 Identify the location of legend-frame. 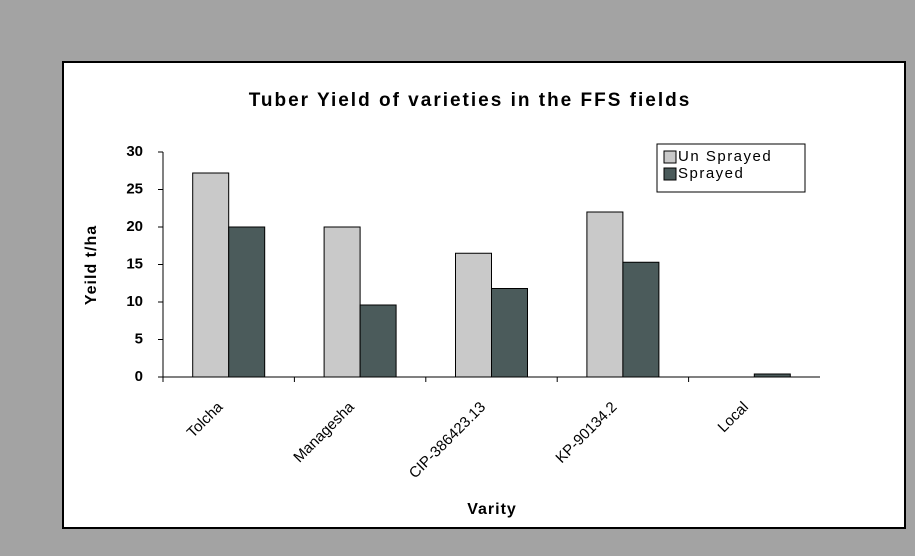
(731, 168).